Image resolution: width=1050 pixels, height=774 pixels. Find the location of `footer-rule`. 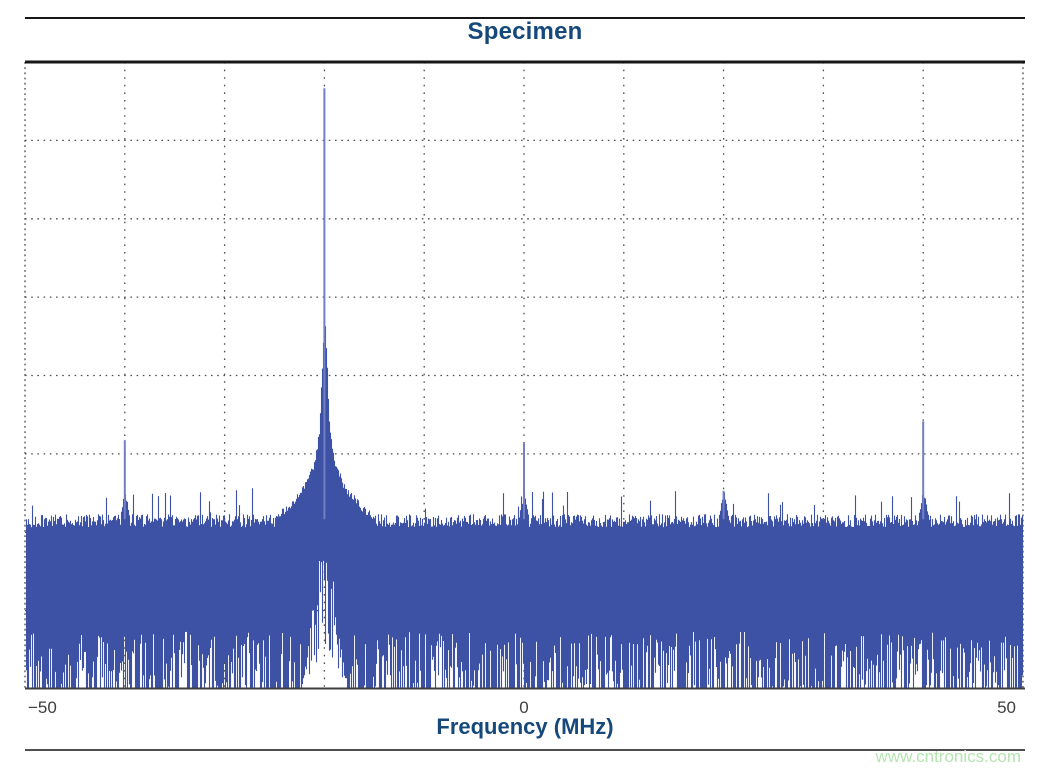

footer-rule is located at coordinates (525, 750).